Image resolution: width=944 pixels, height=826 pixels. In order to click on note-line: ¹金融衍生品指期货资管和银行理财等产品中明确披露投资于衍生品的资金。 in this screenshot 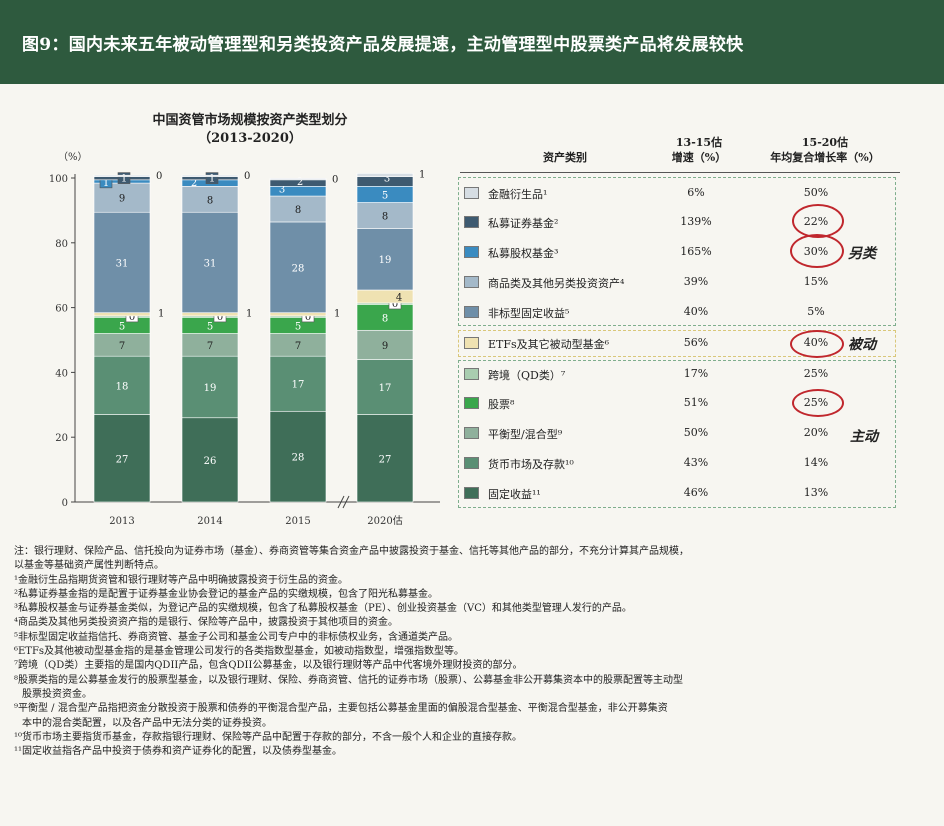, I will do `click(181, 580)`.